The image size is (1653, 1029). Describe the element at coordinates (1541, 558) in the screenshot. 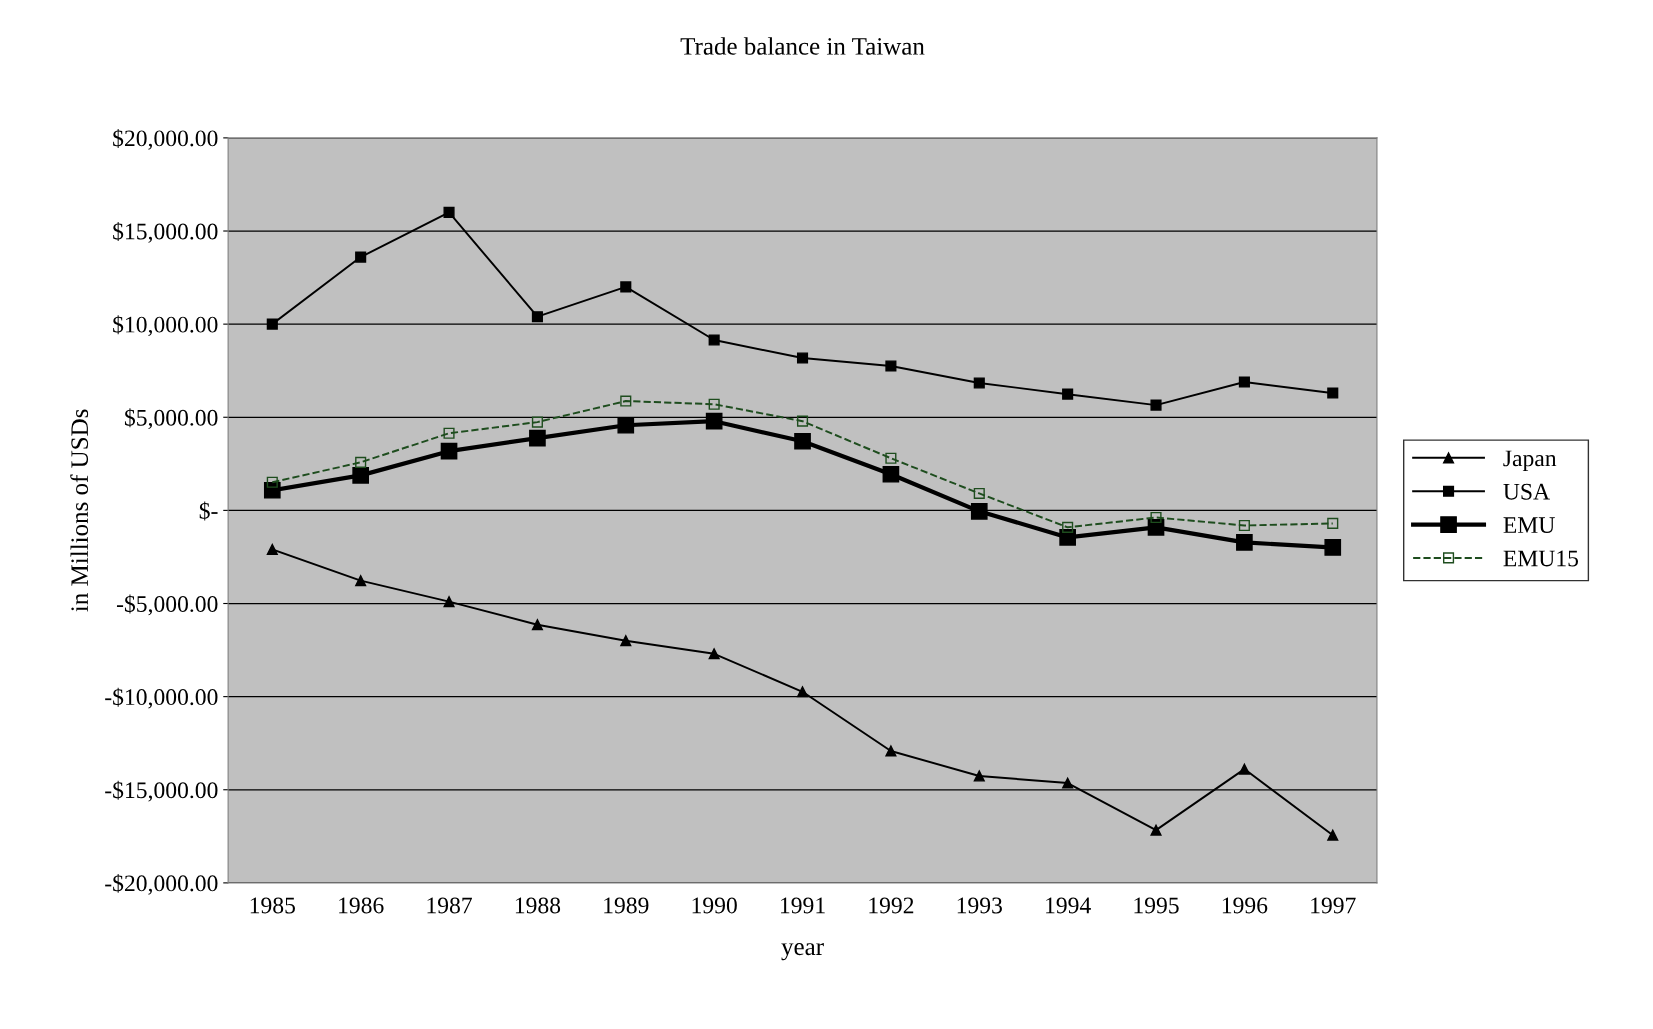

I see `legend-label: EMU15` at that location.